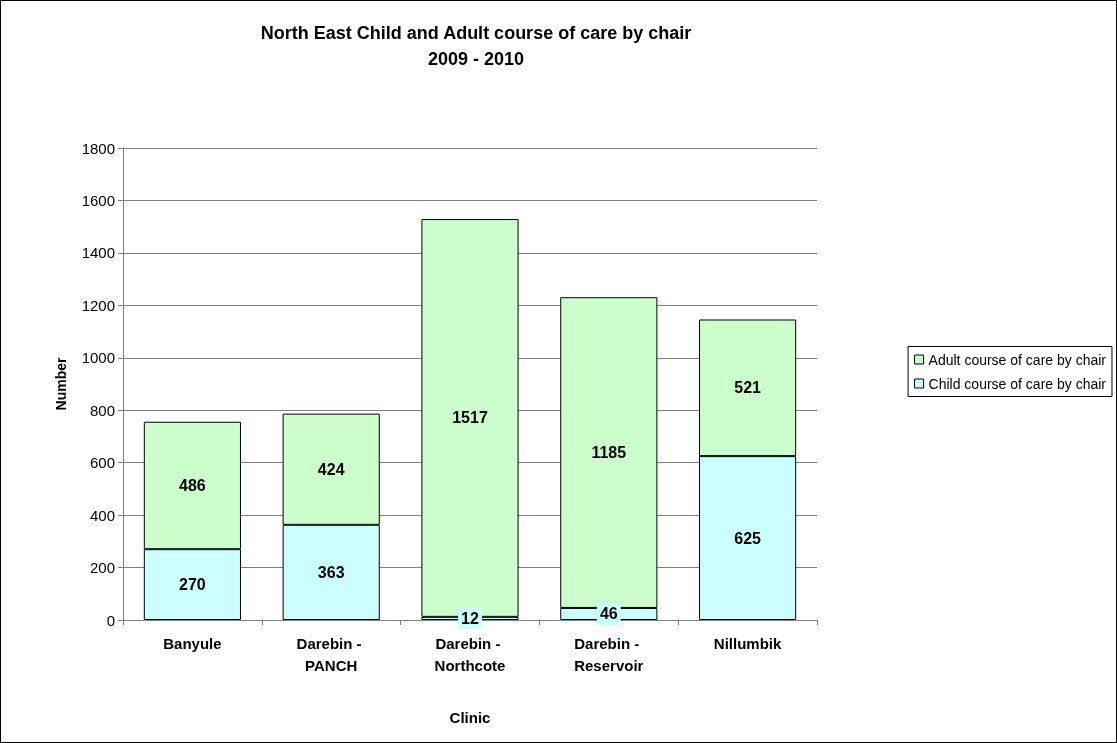  Describe the element at coordinates (102, 463) in the screenshot. I see `y-tick-label: 600` at that location.